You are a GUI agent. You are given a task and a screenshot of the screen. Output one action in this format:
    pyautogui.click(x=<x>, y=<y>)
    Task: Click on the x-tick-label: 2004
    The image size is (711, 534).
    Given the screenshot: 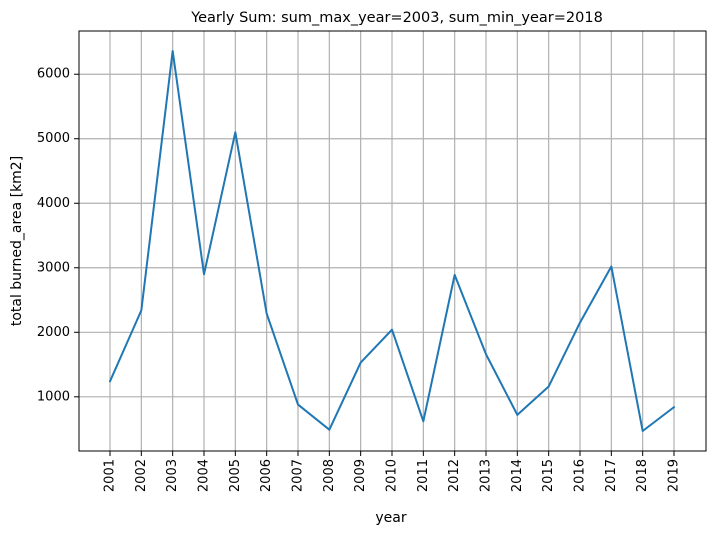 What is the action you would take?
    pyautogui.click(x=204, y=475)
    